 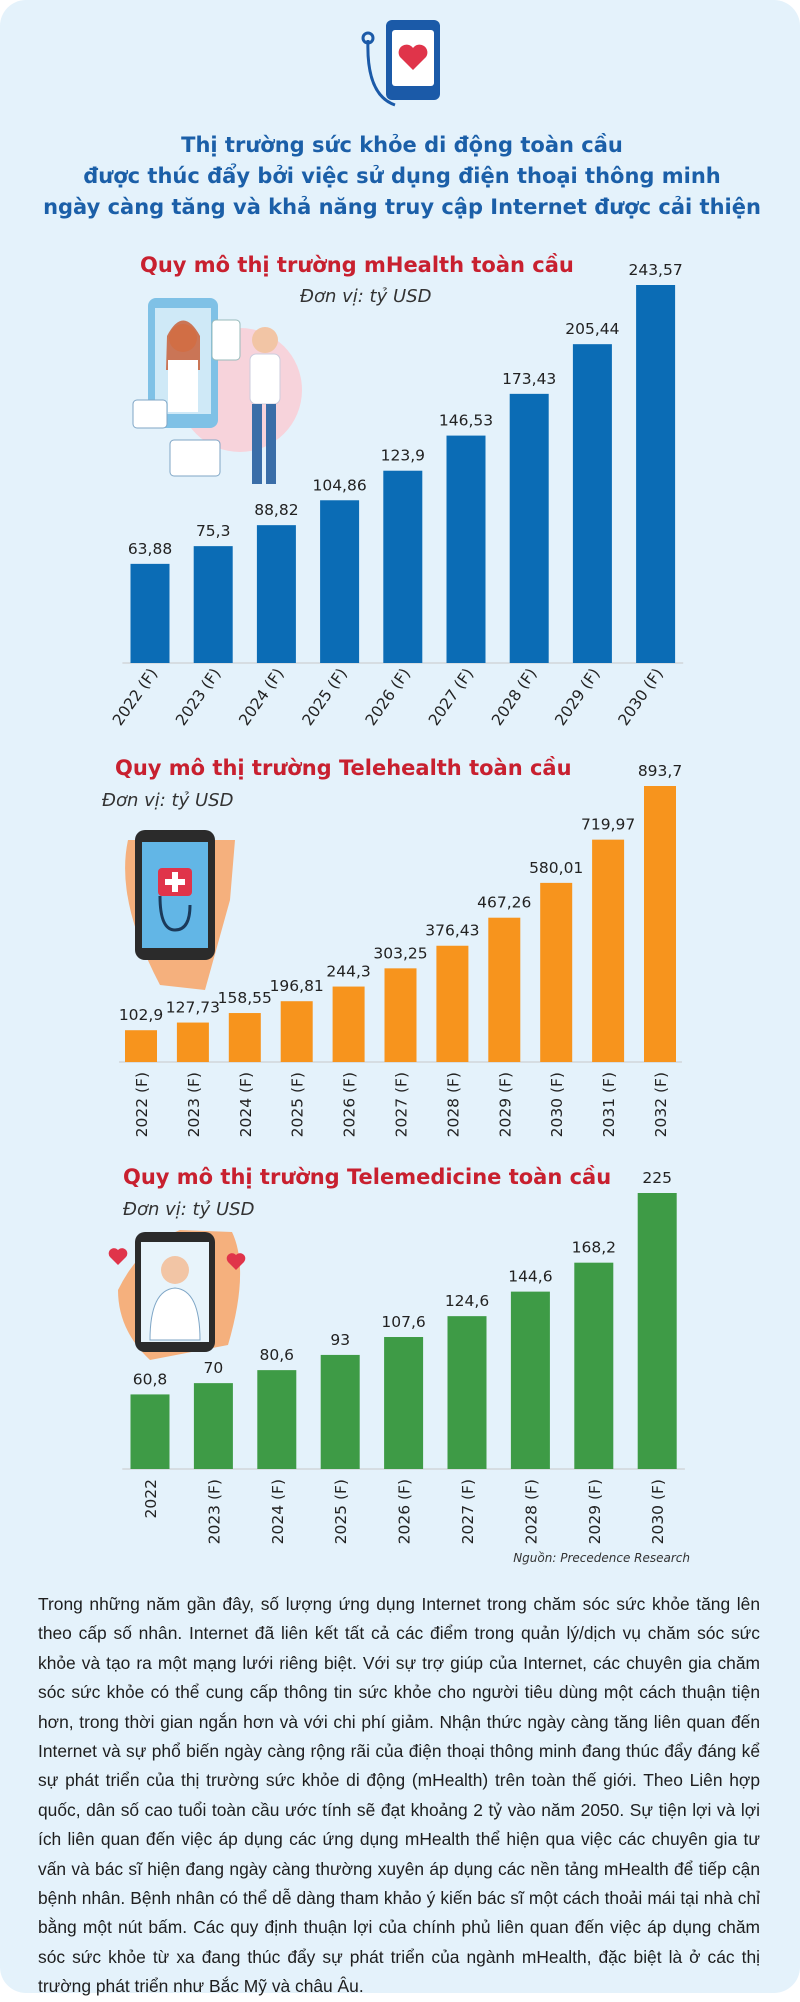 I want to click on value-label: 107,6, so click(x=403, y=1322).